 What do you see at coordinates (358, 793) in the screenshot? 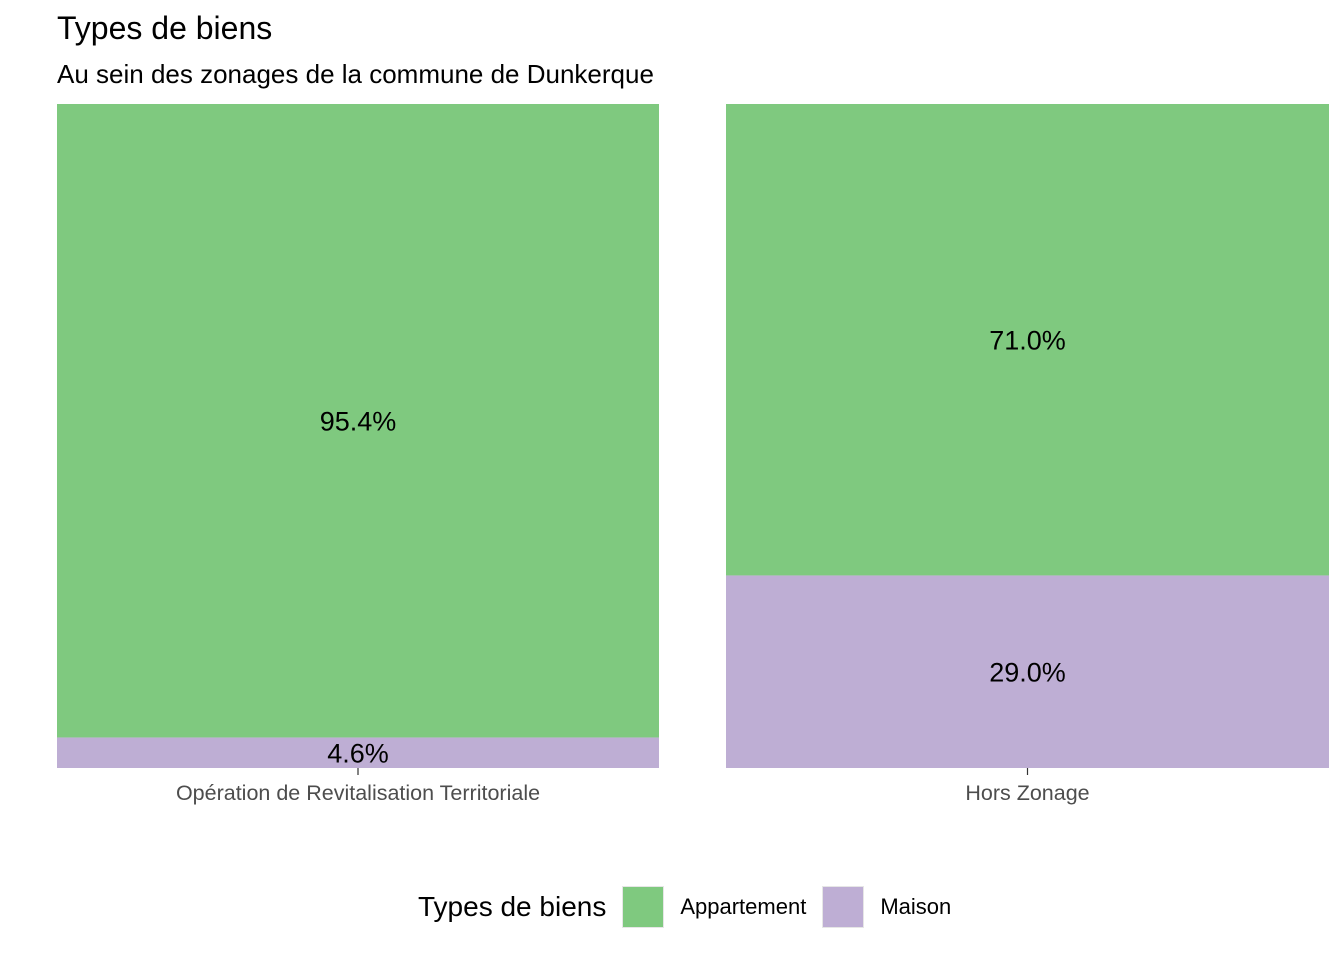
I see `x-tick-label-0: Opération de Revitalisation Territoriale` at bounding box center [358, 793].